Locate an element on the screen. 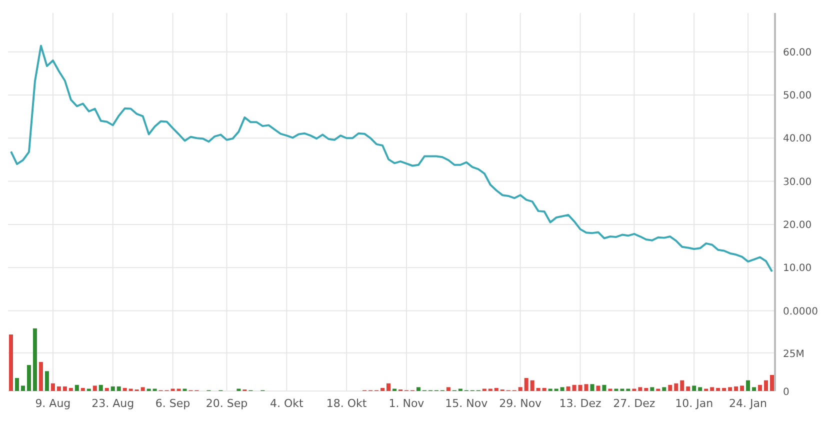  x-tick-label: 15. Nov is located at coordinates (466, 403).